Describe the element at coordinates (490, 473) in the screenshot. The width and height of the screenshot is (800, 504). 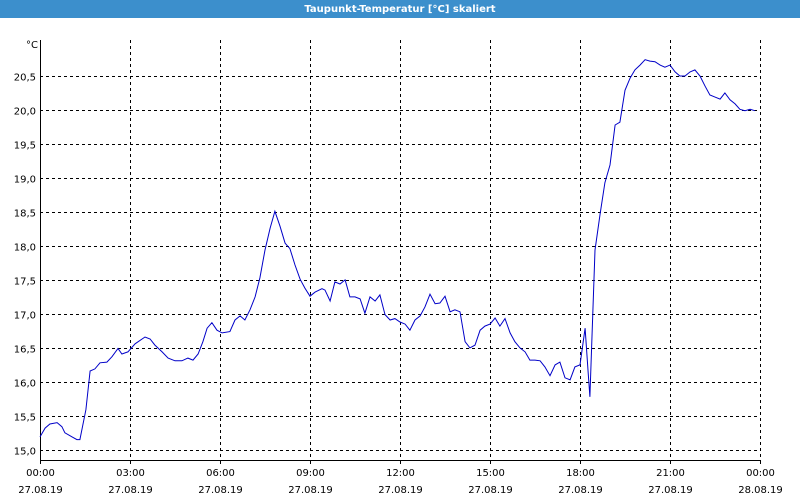
I see `x-tick-label: 15:00` at that location.